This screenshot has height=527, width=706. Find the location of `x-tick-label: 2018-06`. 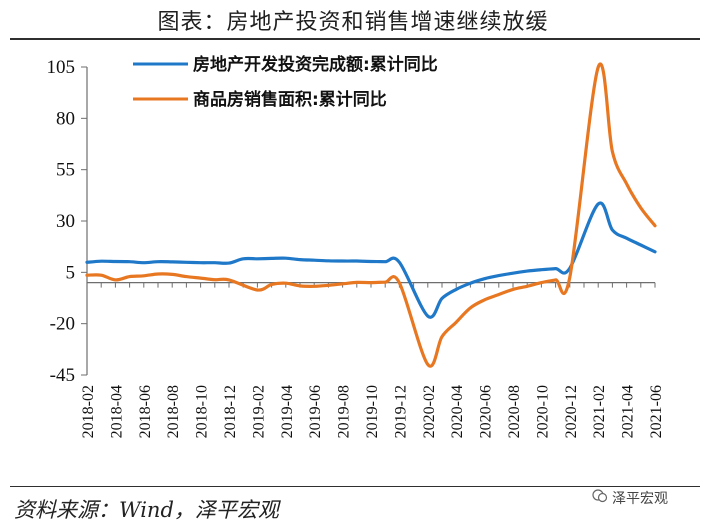

x-tick-label: 2018-06 is located at coordinates (145, 411).